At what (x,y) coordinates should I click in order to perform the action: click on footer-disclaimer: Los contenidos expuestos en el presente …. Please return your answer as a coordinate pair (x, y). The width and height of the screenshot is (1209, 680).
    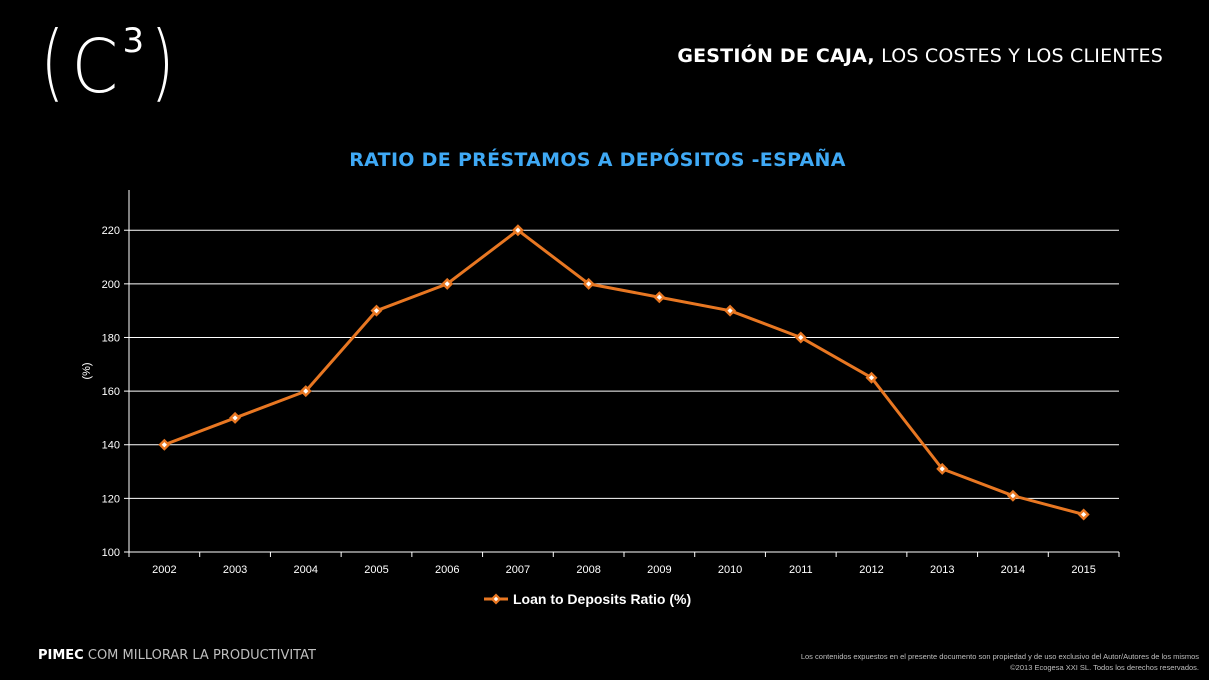
    Looking at the image, I should click on (1000, 662).